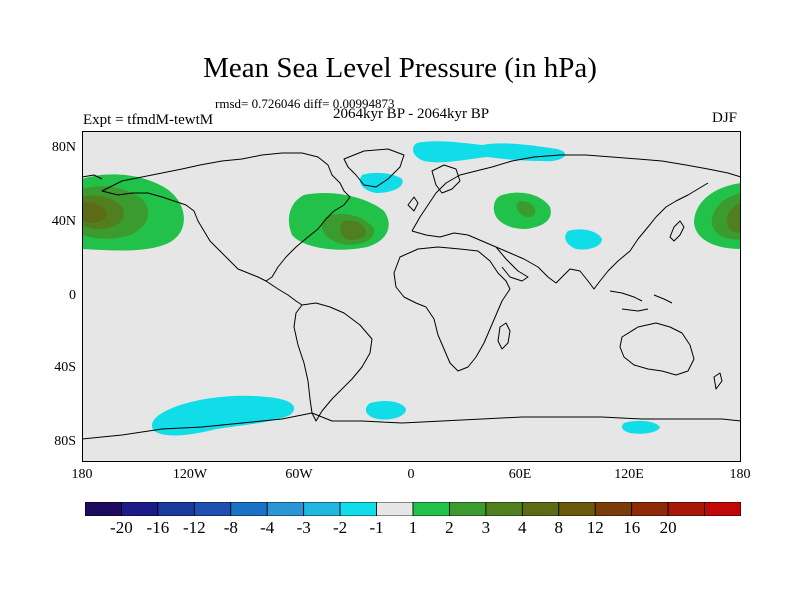  Describe the element at coordinates (411, 426) in the screenshot. I see `antarctica-coast` at that location.